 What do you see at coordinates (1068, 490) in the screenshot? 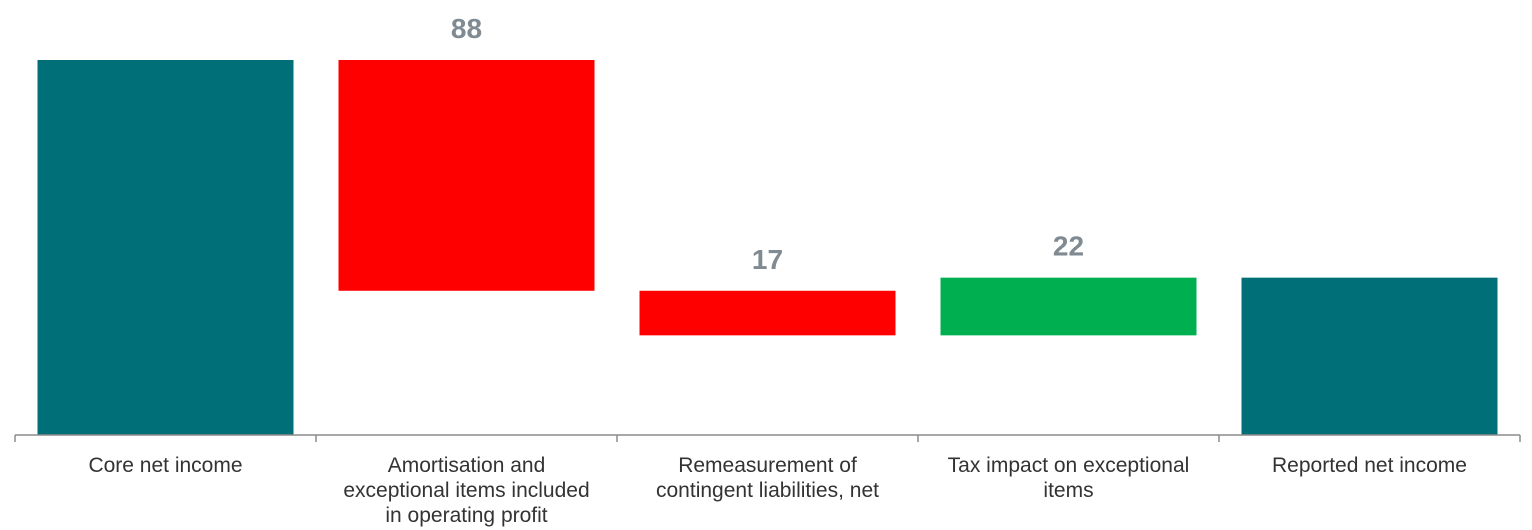
I see `category-label-line: items` at bounding box center [1068, 490].